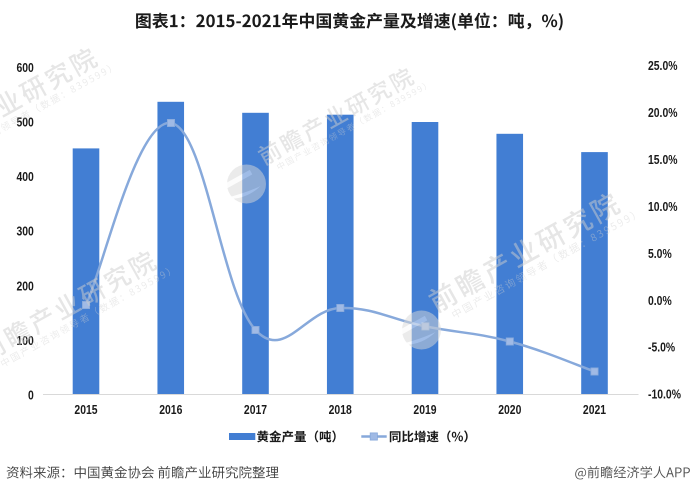 Image resolution: width=694 pixels, height=495 pixels. What do you see at coordinates (664, 395) in the screenshot?
I see `svg-text: -10.0%` at bounding box center [664, 395].